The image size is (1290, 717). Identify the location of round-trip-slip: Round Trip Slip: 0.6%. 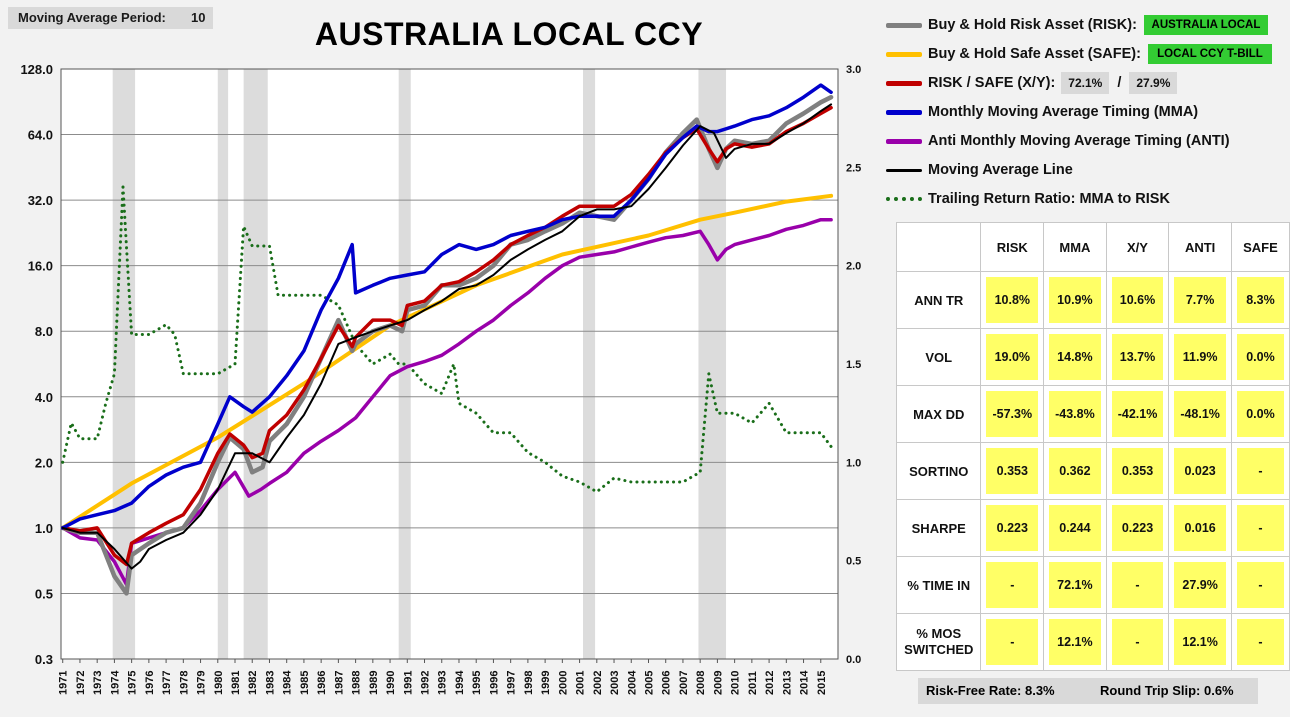
(1175, 691).